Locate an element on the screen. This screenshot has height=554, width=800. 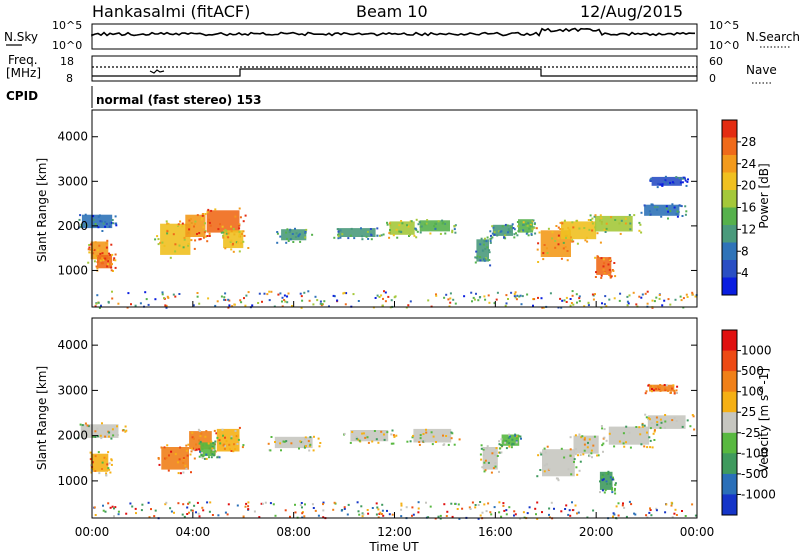
velocity-ylabel: Slant Range [km] is located at coordinates (42, 418).